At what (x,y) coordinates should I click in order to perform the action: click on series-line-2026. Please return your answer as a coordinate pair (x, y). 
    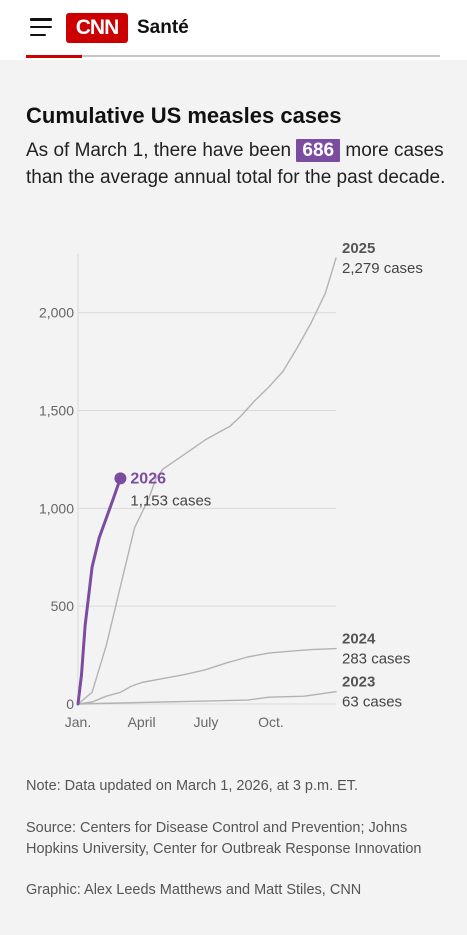
    Looking at the image, I should click on (99, 591).